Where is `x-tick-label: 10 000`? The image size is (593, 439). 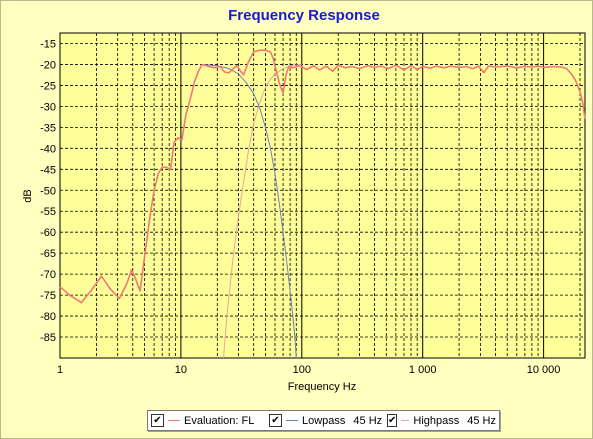 x-tick-label: 10 000 is located at coordinates (544, 370).